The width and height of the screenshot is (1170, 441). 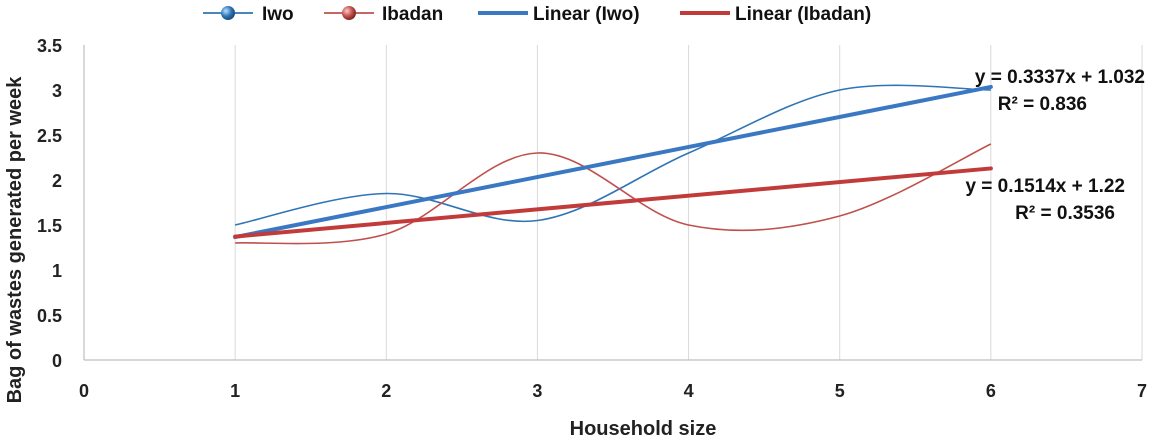 I want to click on legend-label-linear-ibadan: Linear (Ibadan), so click(x=803, y=14).